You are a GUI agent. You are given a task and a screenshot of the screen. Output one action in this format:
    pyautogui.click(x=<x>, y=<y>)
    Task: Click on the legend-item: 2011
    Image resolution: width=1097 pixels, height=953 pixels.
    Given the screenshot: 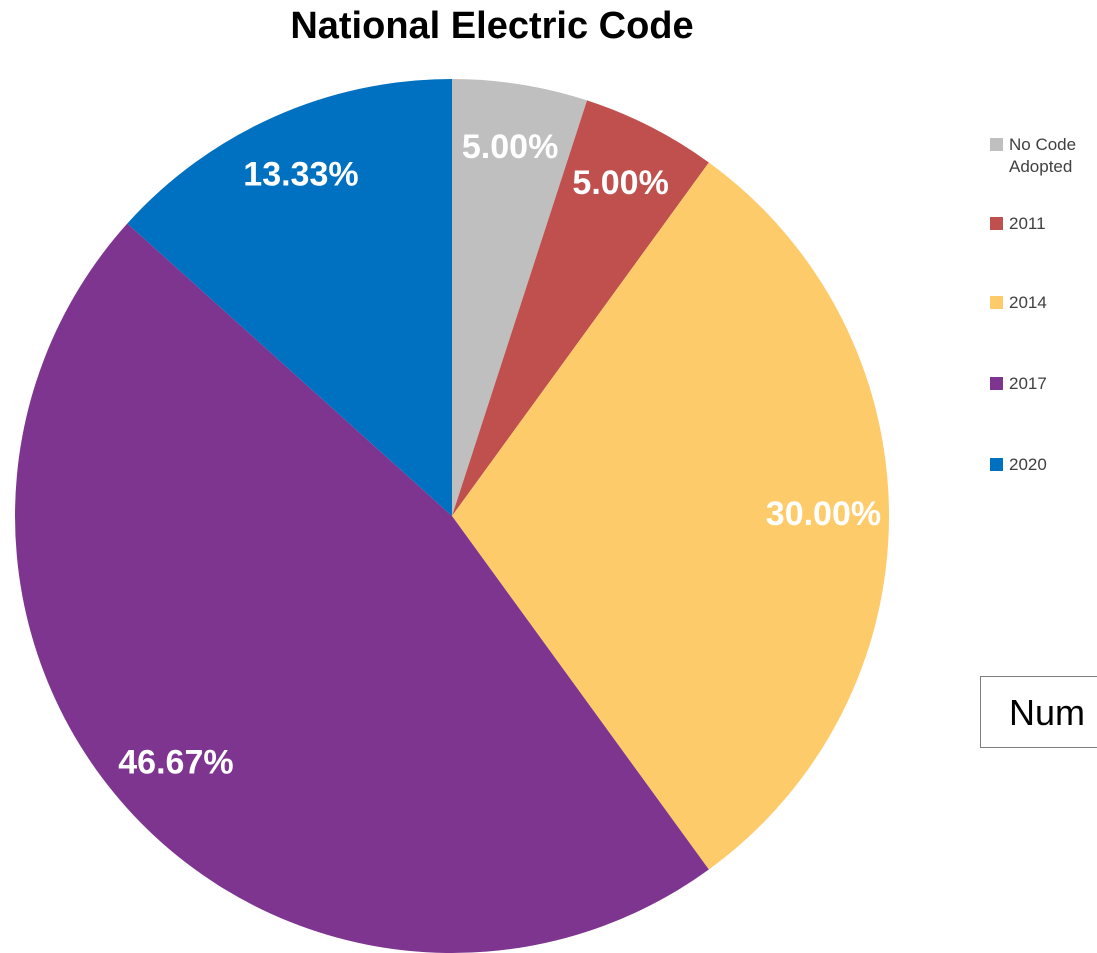 What is the action you would take?
    pyautogui.click(x=1040, y=224)
    